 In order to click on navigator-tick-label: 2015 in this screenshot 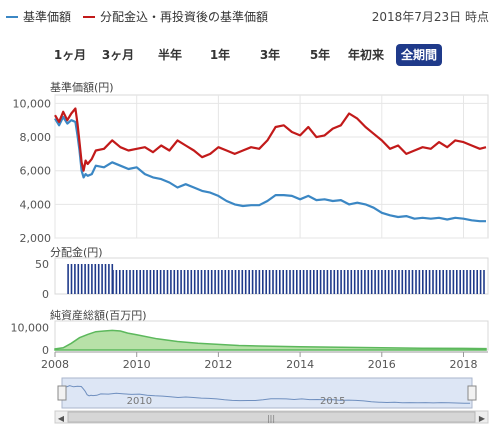, I will do `click(332, 401)`.